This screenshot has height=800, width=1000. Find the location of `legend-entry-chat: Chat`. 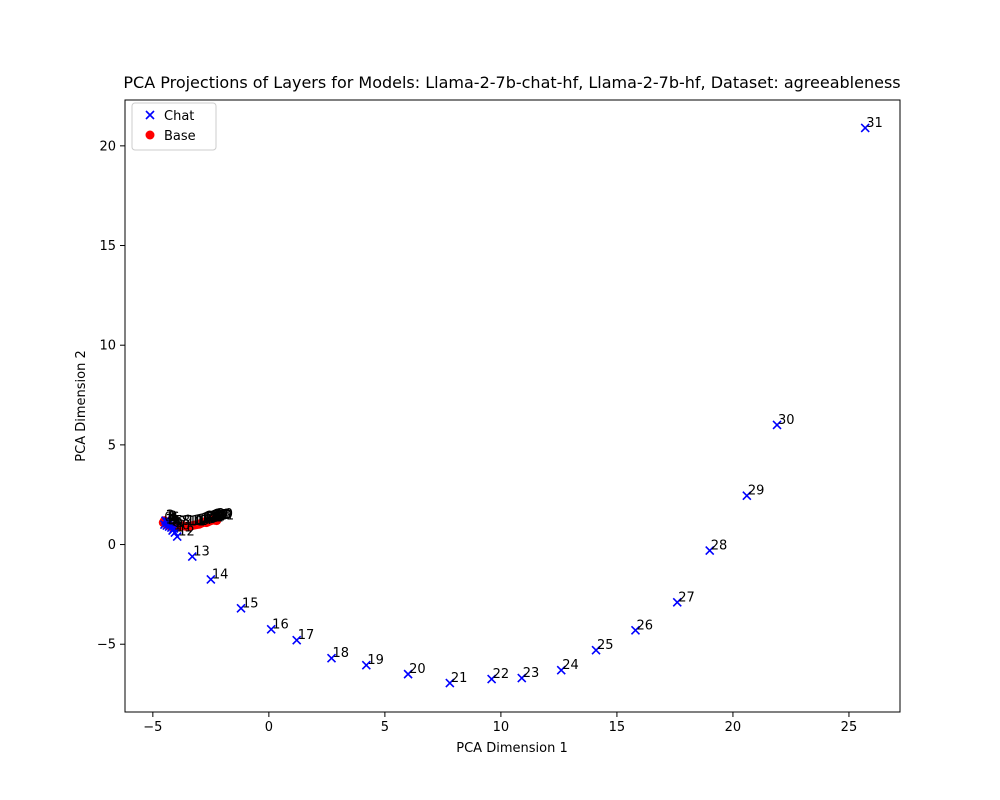

legend-entry-chat: Chat is located at coordinates (169, 116).